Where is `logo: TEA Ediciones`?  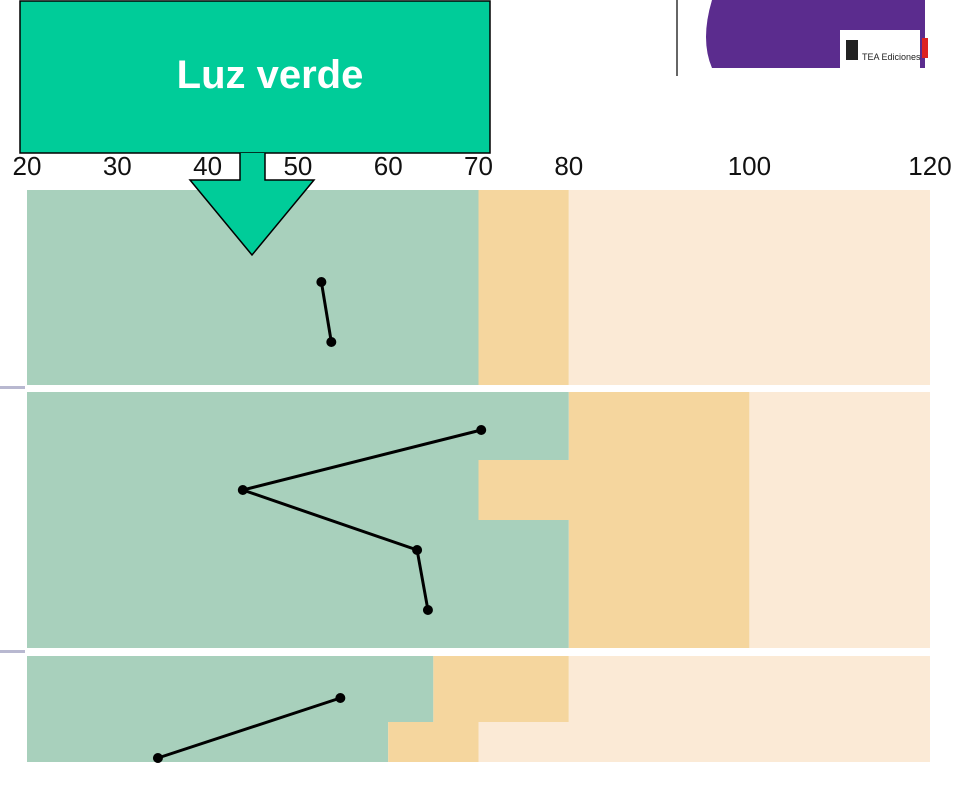 logo: TEA Ediciones is located at coordinates (817, 34).